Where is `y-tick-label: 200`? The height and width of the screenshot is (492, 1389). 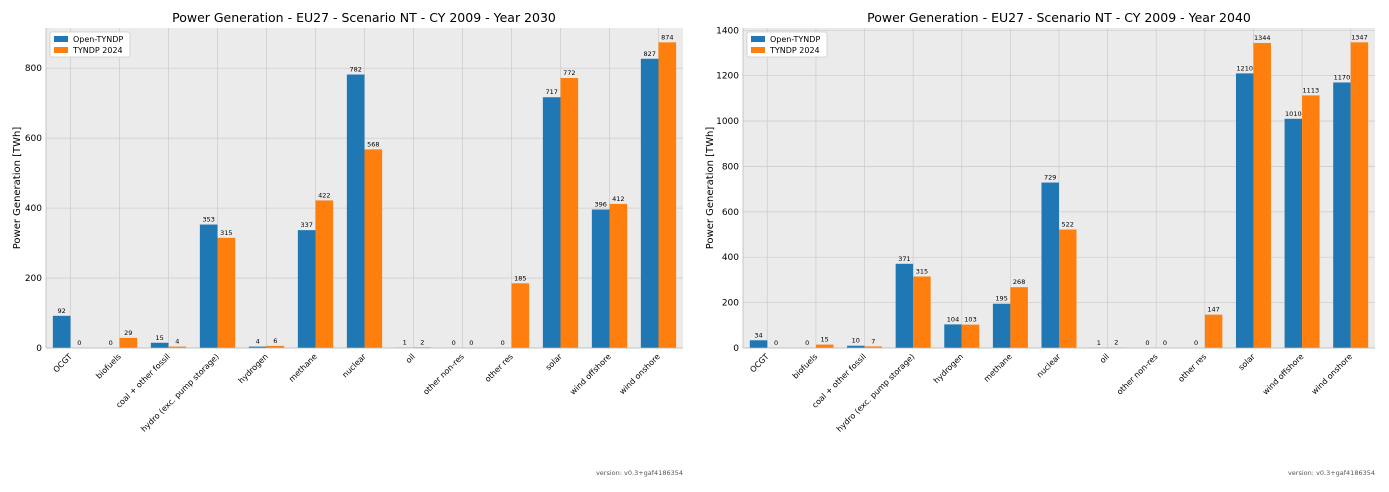
y-tick-label: 200 is located at coordinates (730, 304).